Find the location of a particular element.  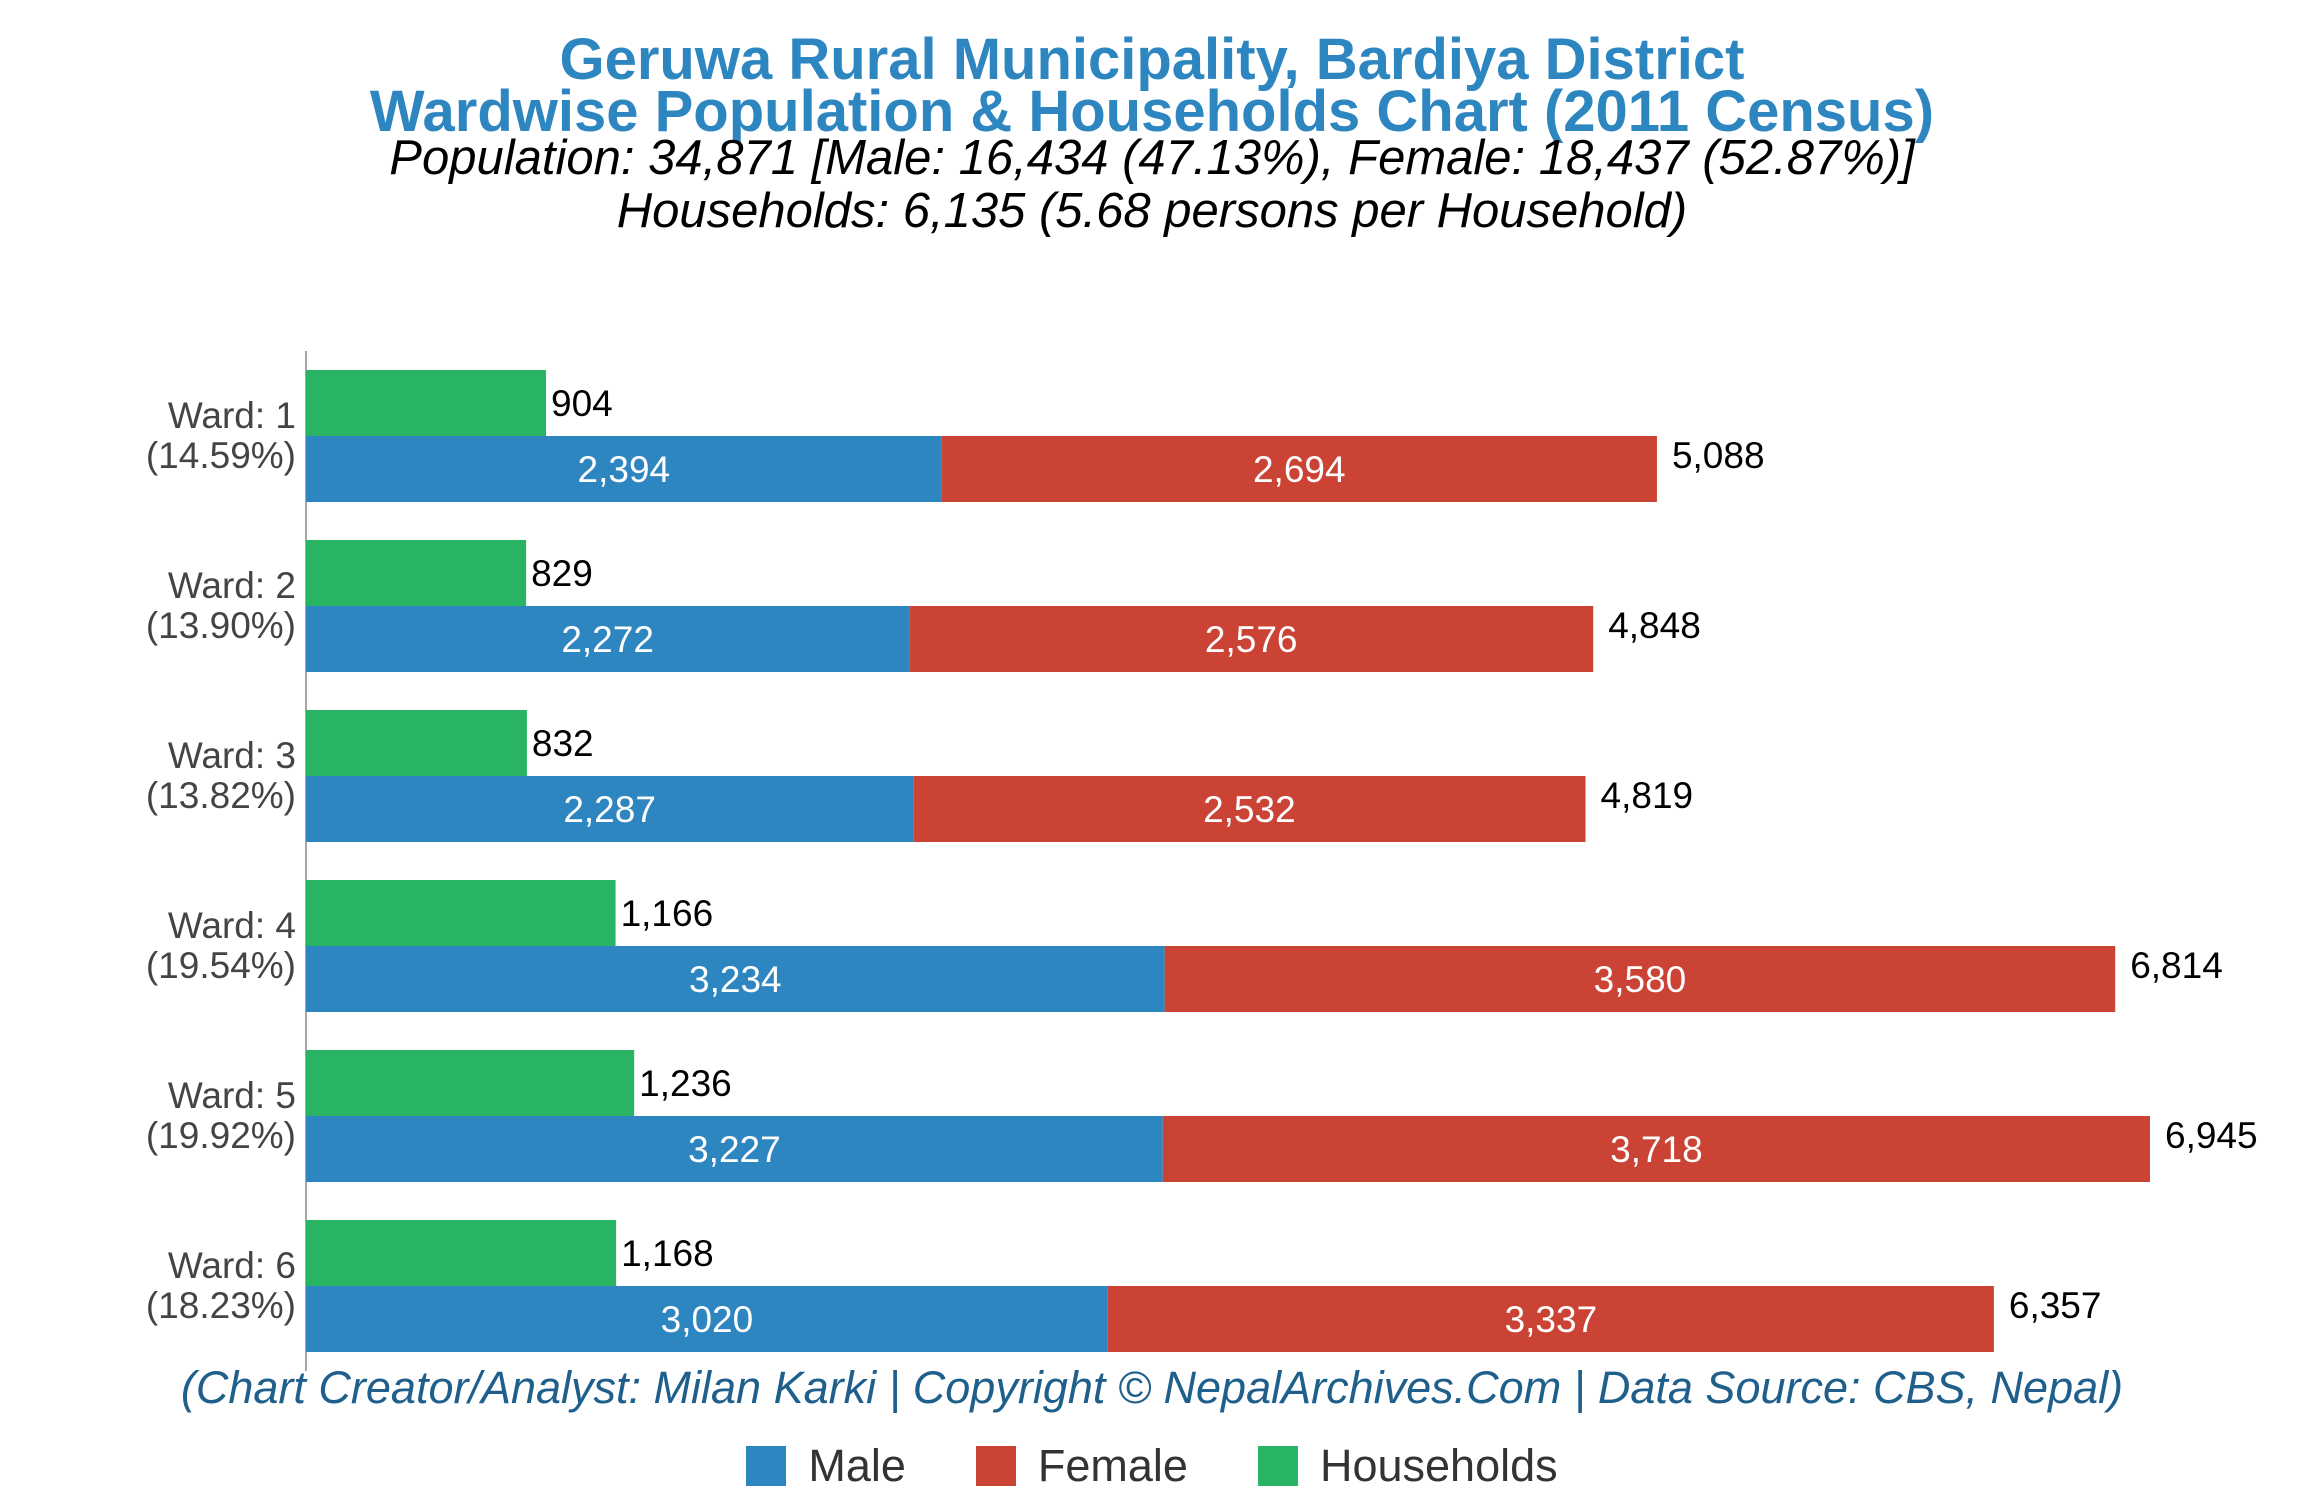

male-value-label-ward-5: 3,227 is located at coordinates (734, 1149).